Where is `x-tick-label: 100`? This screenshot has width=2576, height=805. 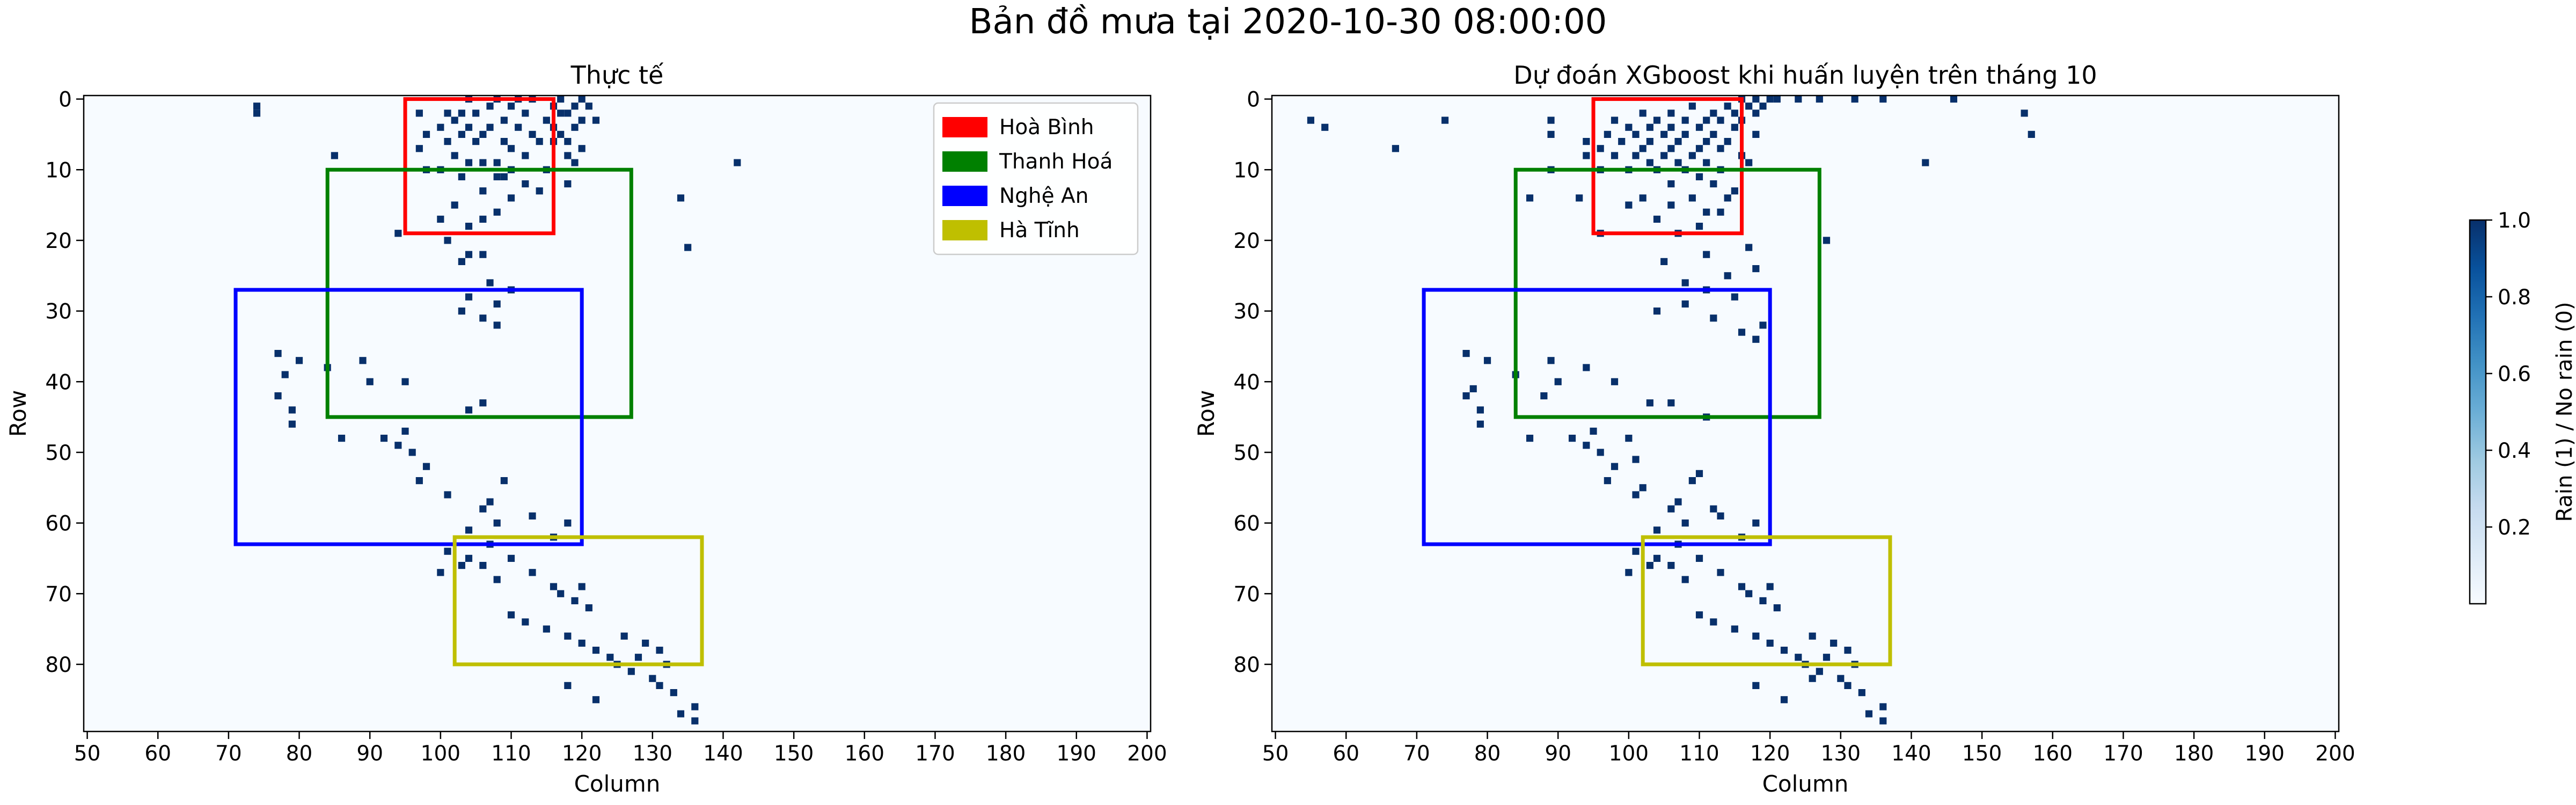
x-tick-label: 100 is located at coordinates (440, 754).